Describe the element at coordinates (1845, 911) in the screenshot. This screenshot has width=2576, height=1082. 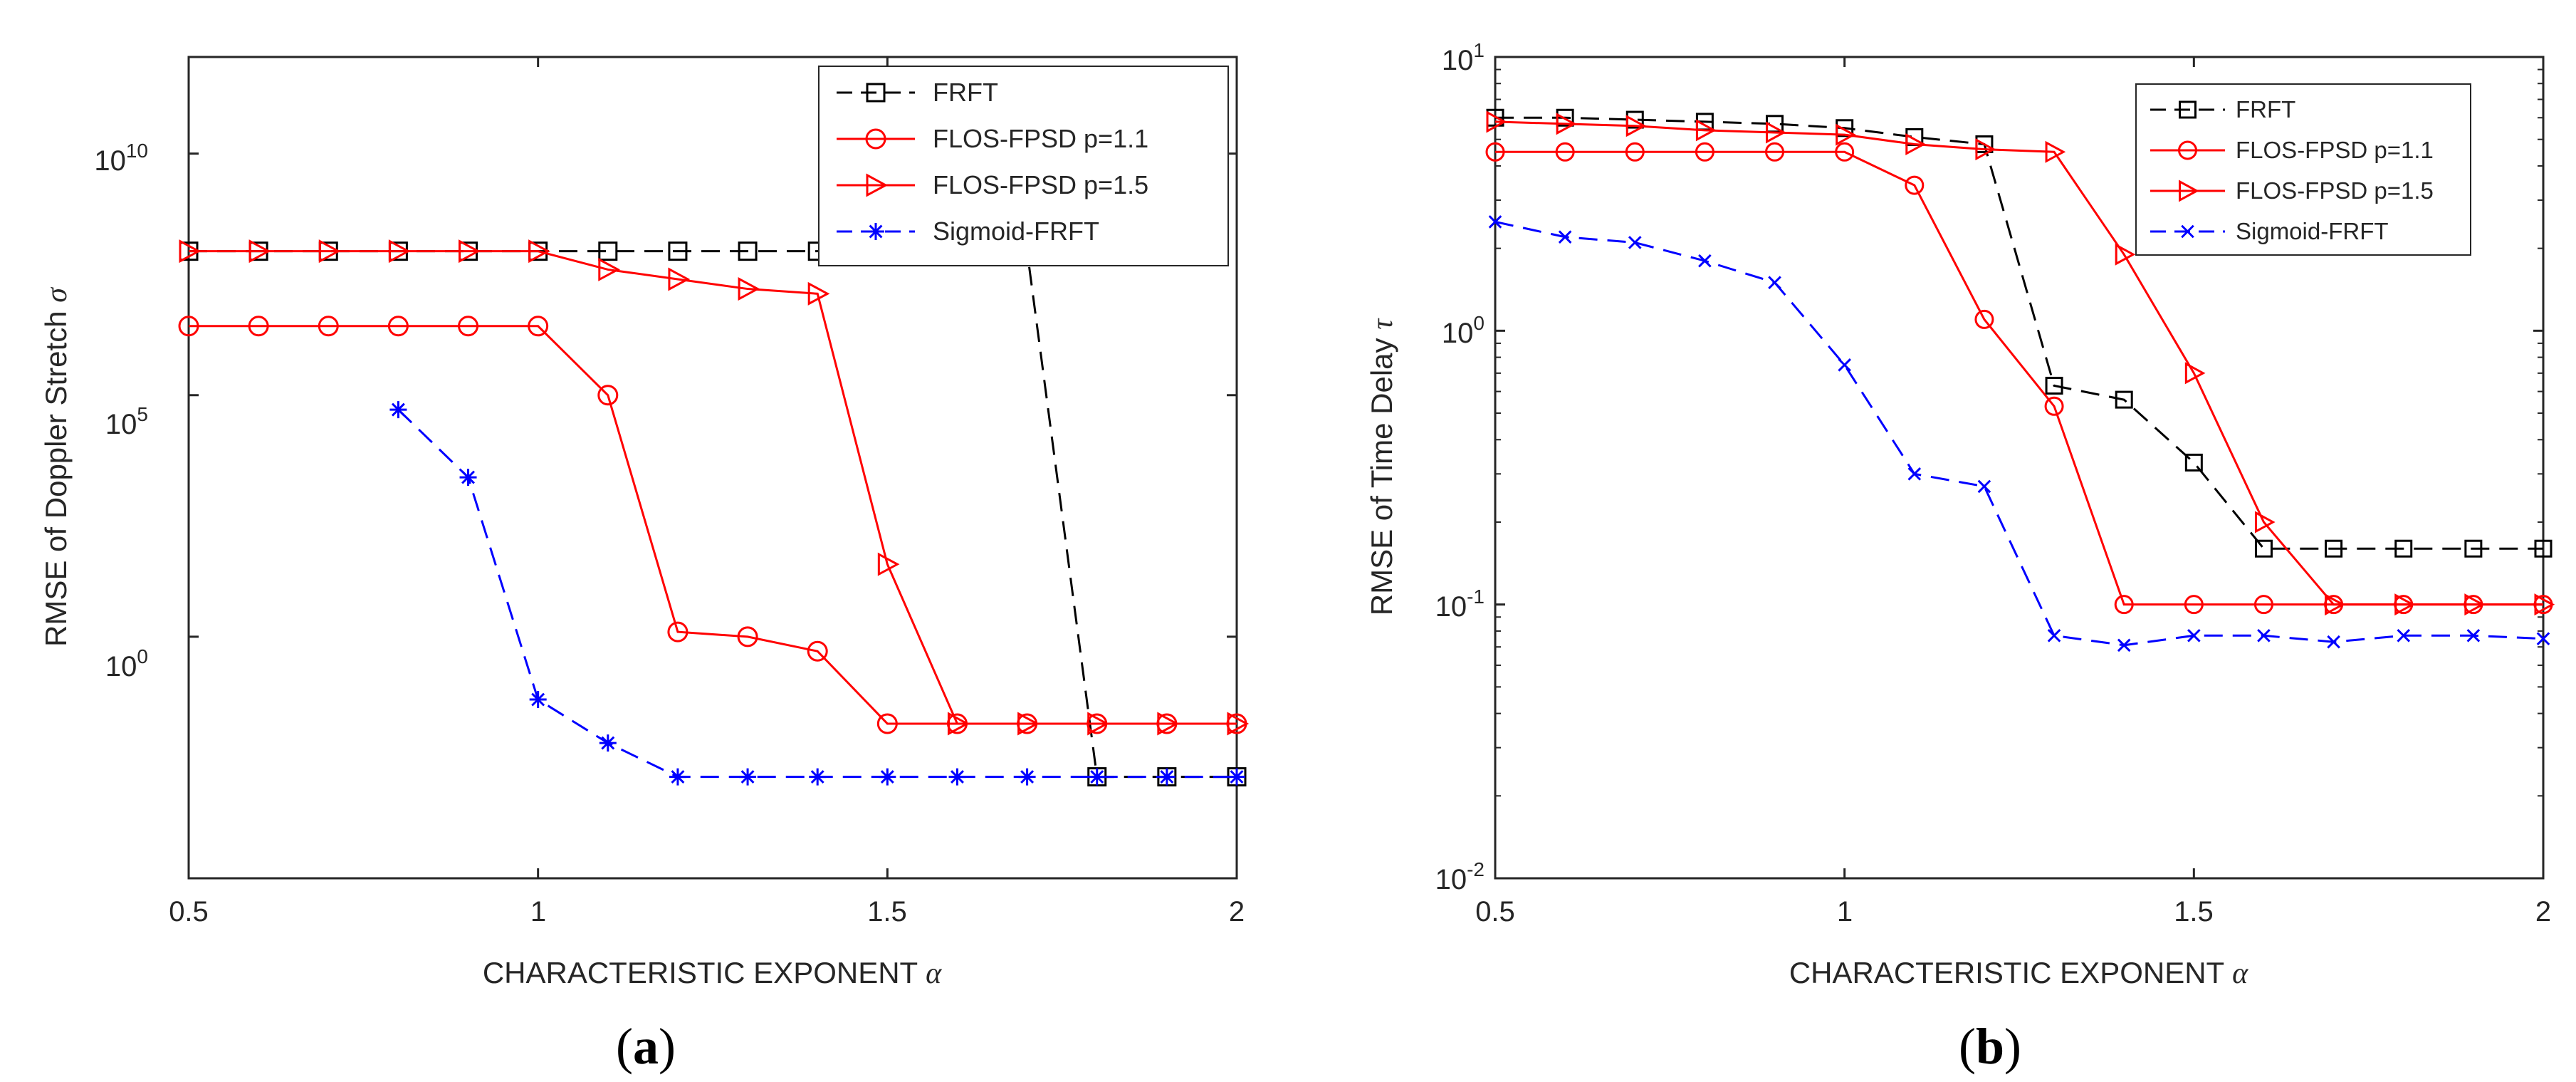
I see `x-tick-label-b-1: 1` at that location.